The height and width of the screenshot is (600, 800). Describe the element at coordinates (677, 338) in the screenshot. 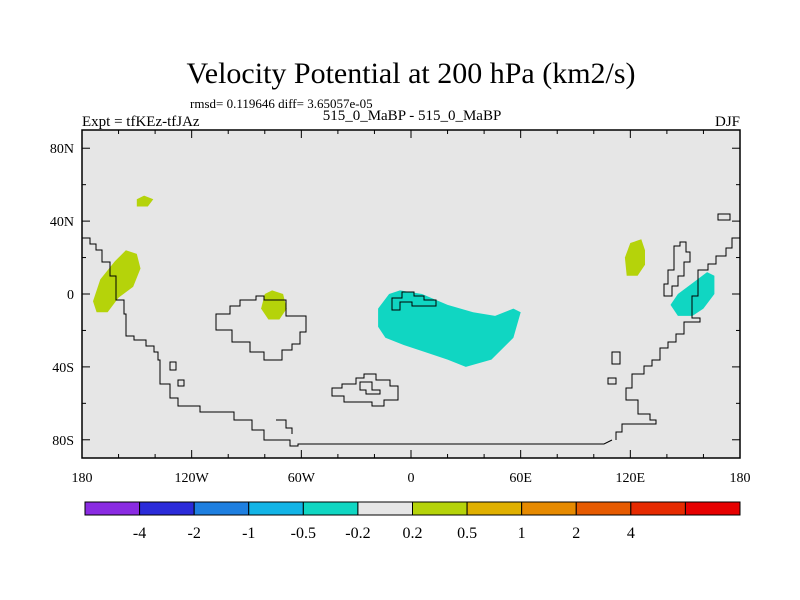

I see `coastline-eastern` at that location.